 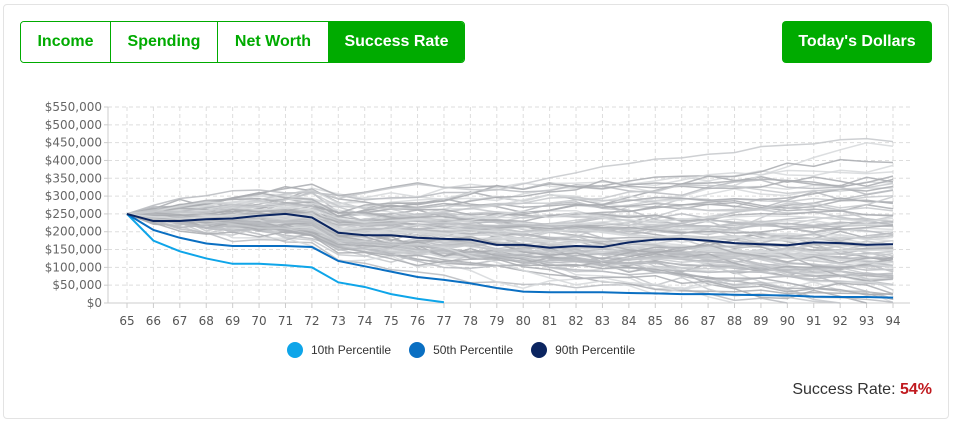 I want to click on y-tick-label: $50,000, so click(x=77, y=285).